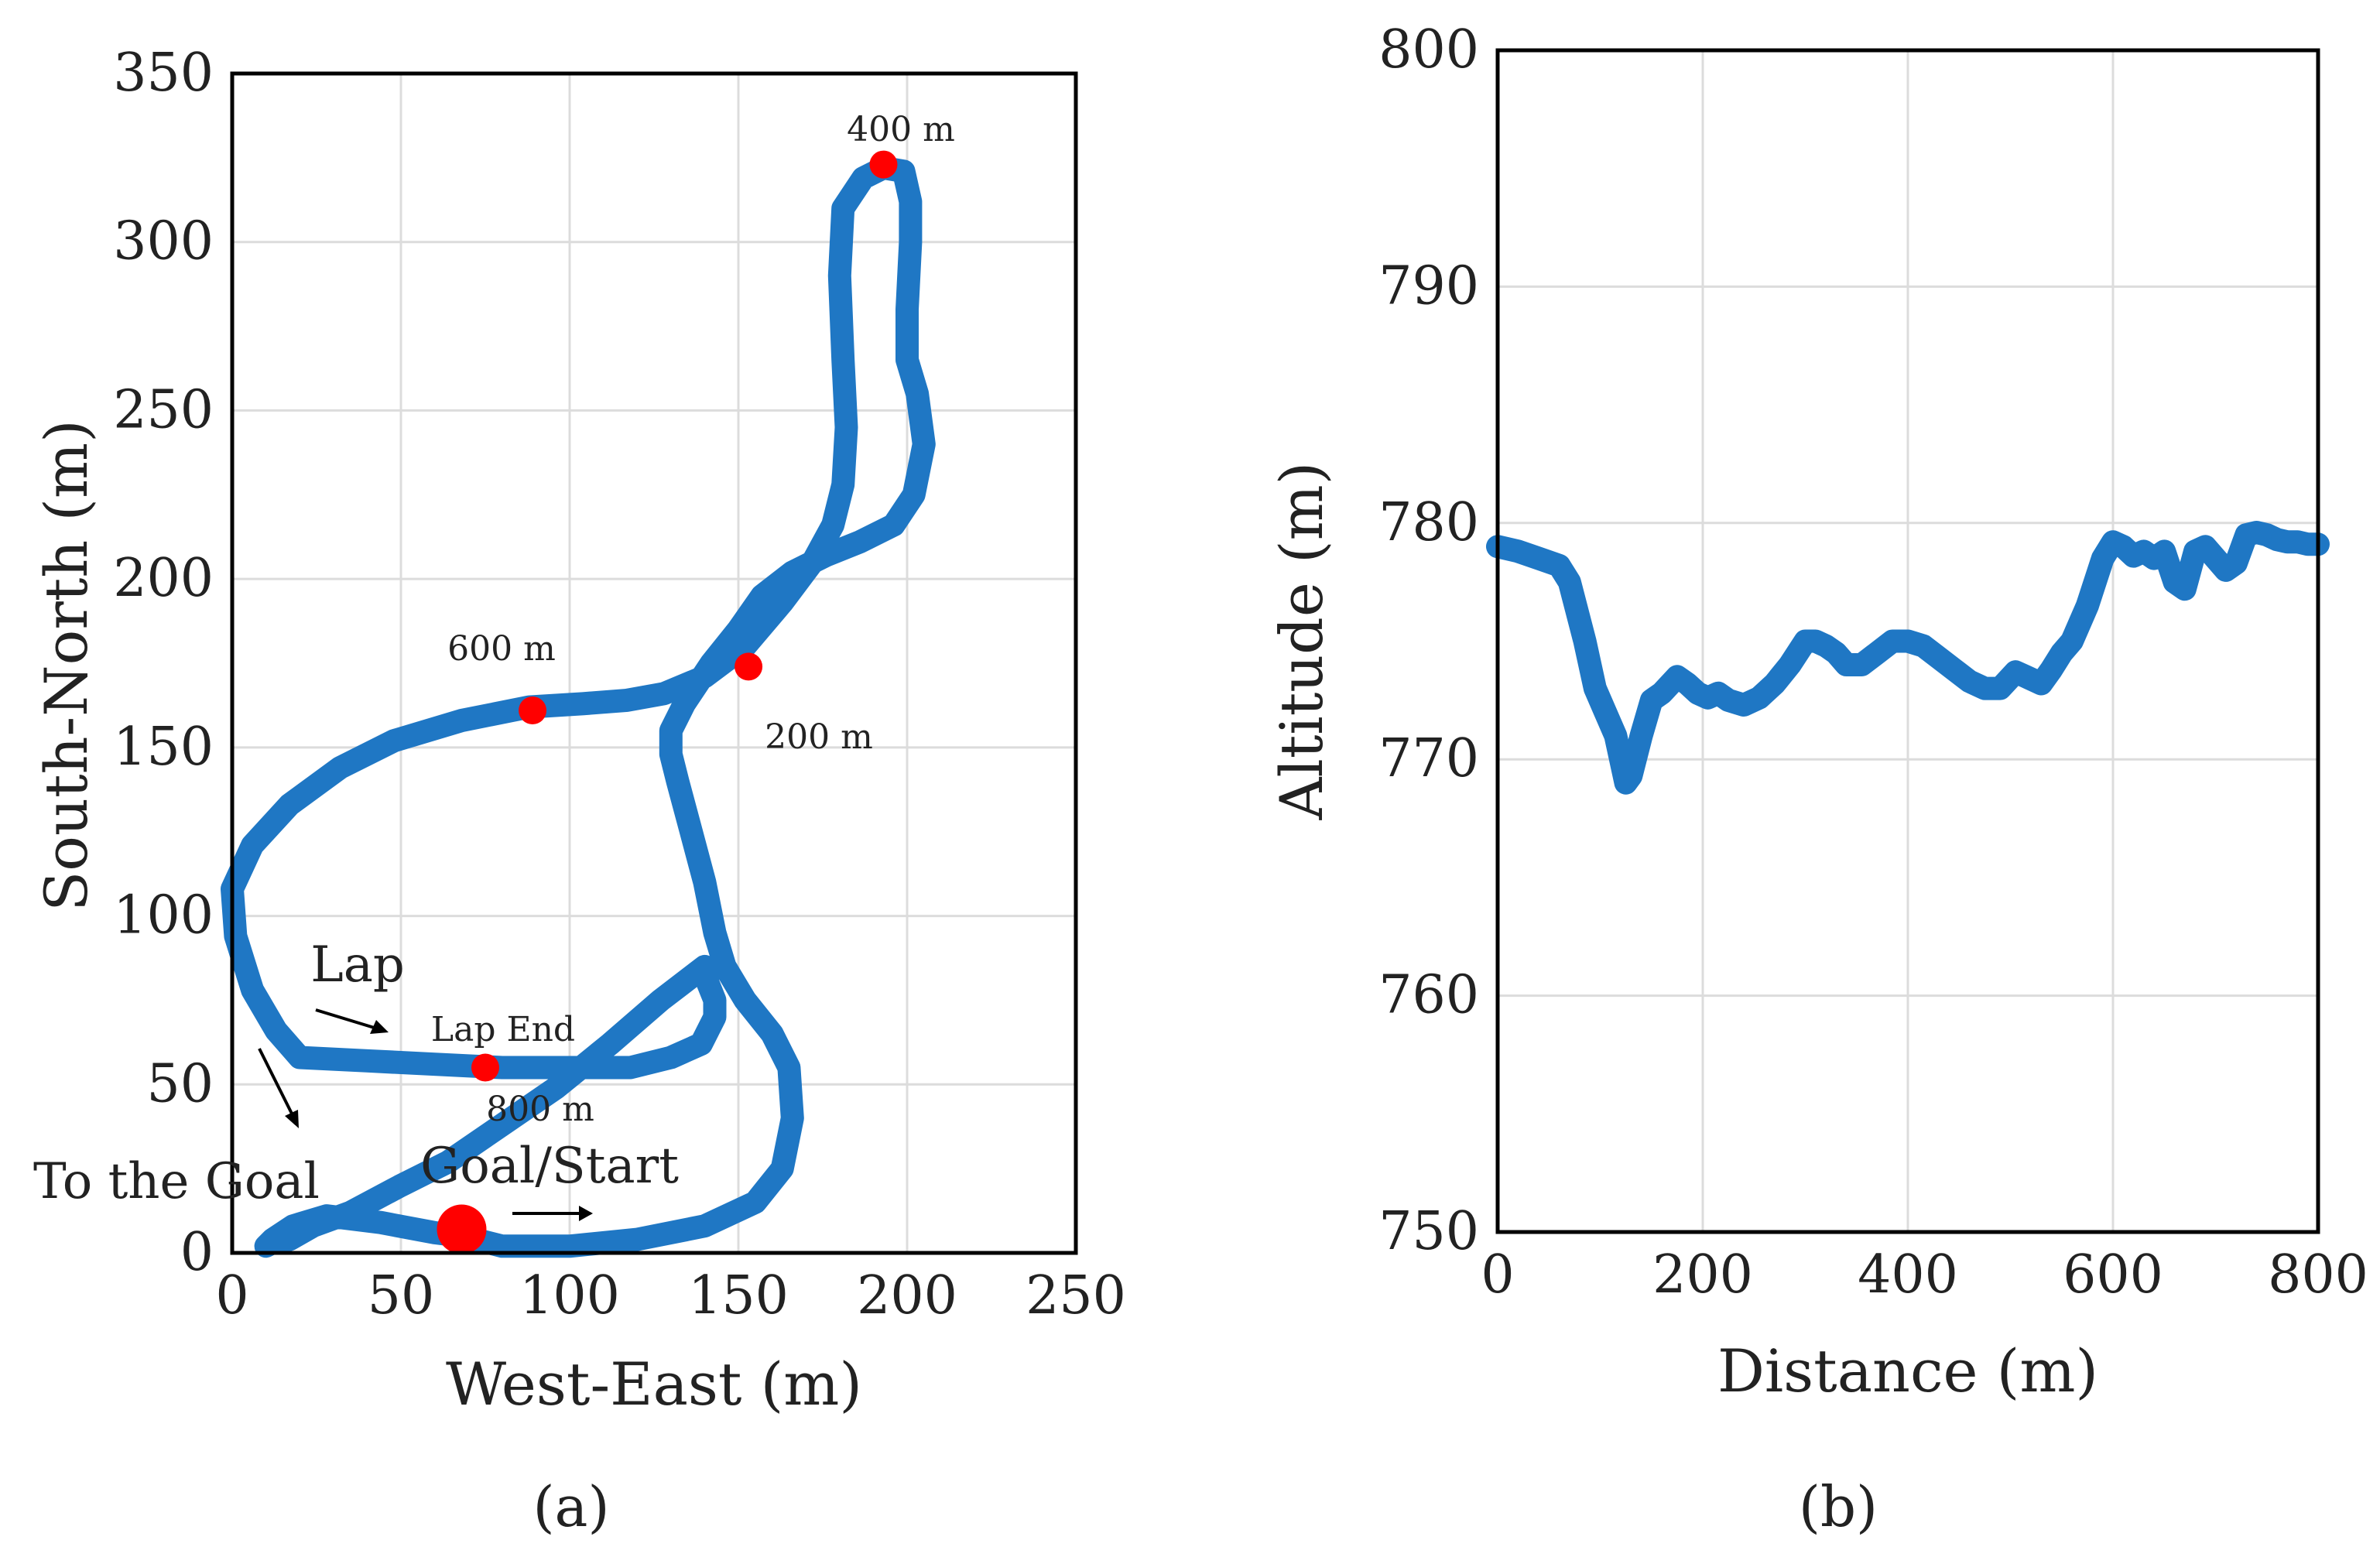 The height and width of the screenshot is (1564, 2380). Describe the element at coordinates (1428, 522) in the screenshot. I see `y-tick-label: 780` at that location.